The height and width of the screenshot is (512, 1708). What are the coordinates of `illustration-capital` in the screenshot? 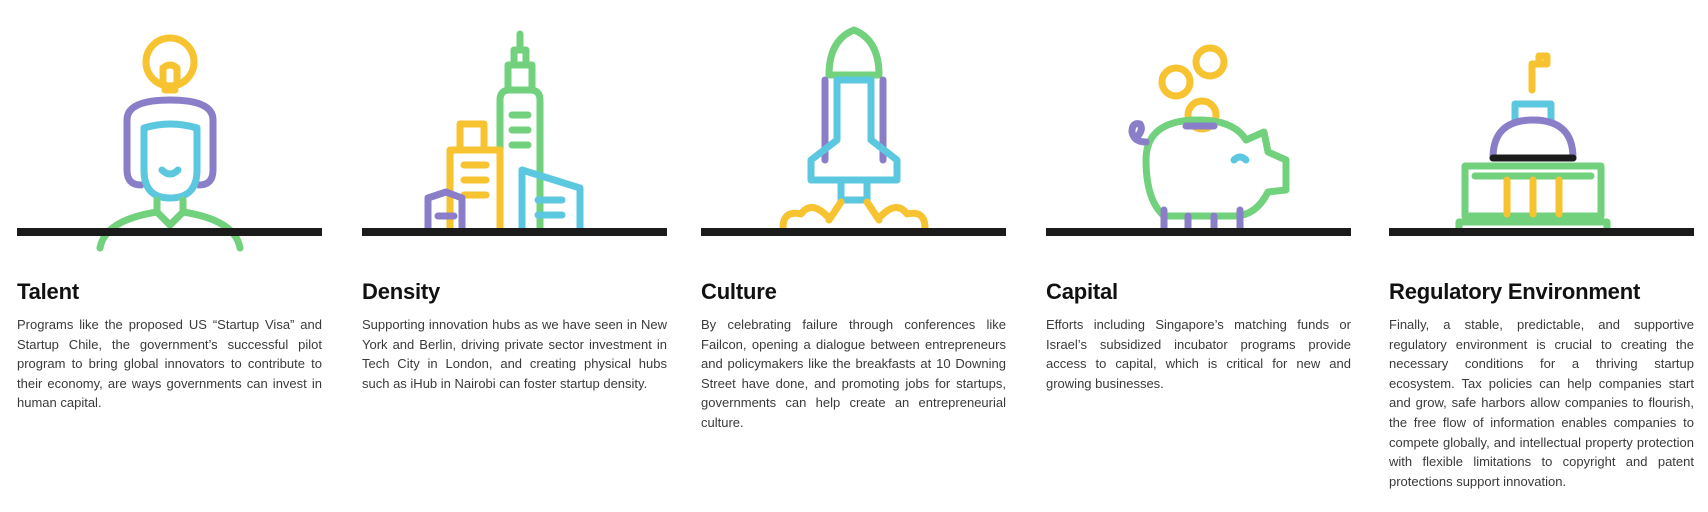 It's located at (1198, 140).